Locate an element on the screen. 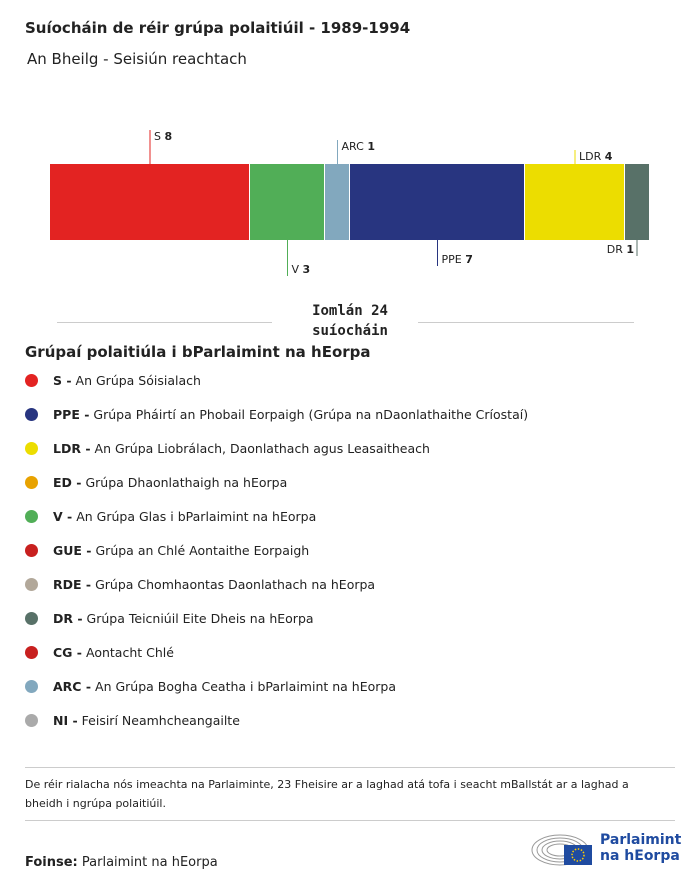  legend-item: DR - Grúpa Teicniúil Eite Dheis na hEorpa is located at coordinates (169, 618).